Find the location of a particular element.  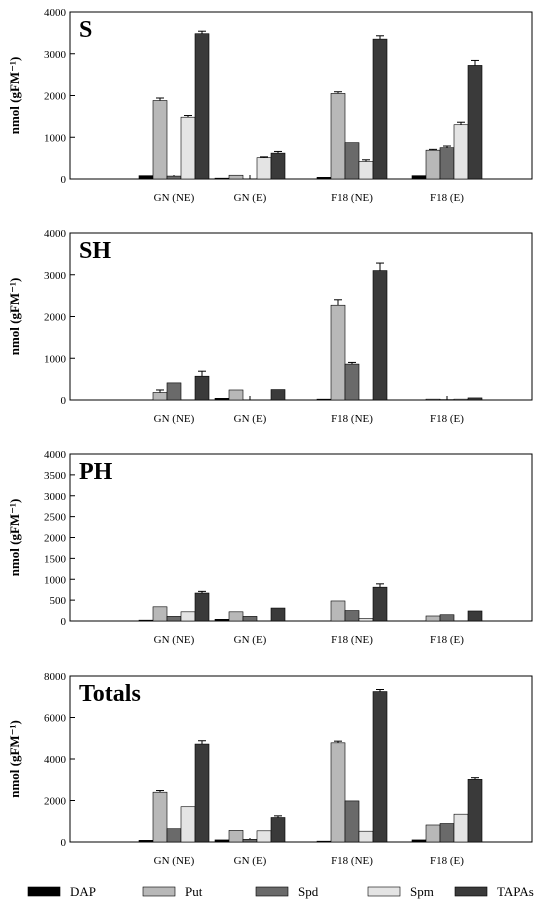

y-tick-label: 1500 is located at coordinates (55, 559).